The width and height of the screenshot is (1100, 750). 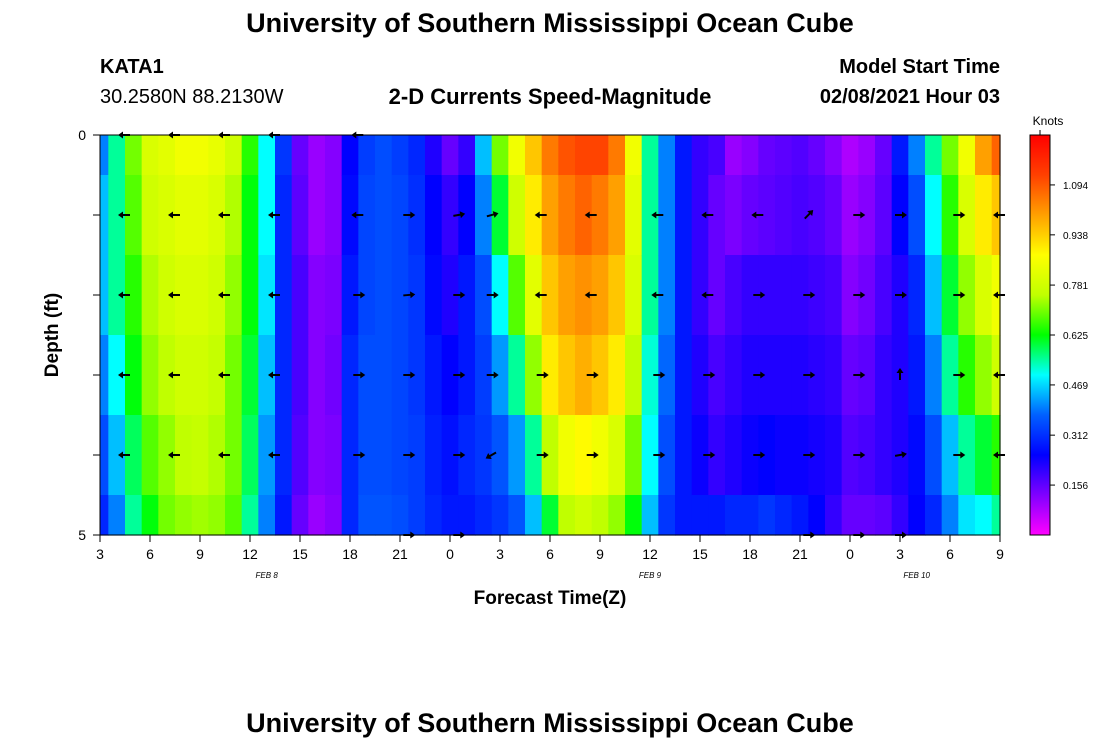 What do you see at coordinates (350, 554) in the screenshot?
I see `x-tick-label: 18` at bounding box center [350, 554].